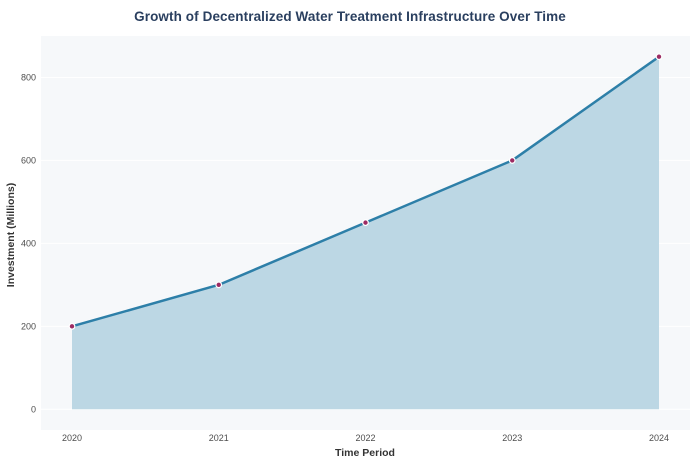 The image size is (700, 468). I want to click on x-tick-label: 2024, so click(659, 438).